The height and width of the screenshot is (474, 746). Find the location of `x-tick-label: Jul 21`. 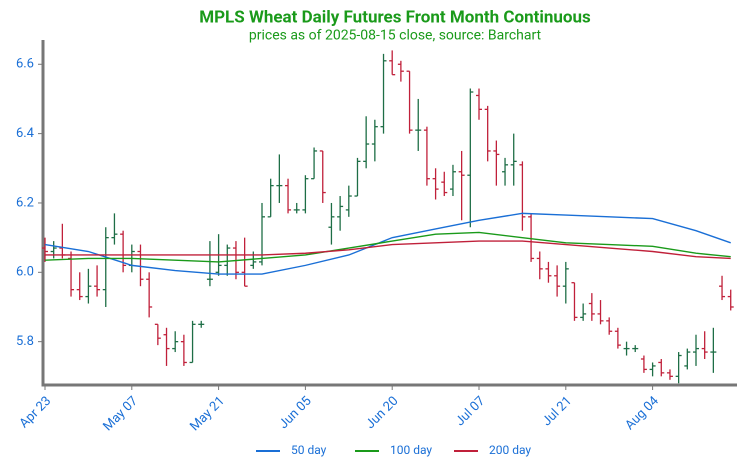

x-tick-label: Jul 21 is located at coordinates (557, 412).